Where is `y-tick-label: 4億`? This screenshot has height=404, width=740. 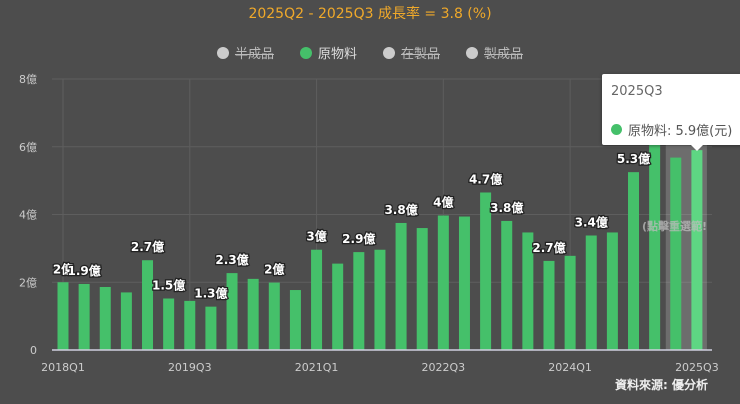 y-tick-label: 4億 is located at coordinates (28, 215).